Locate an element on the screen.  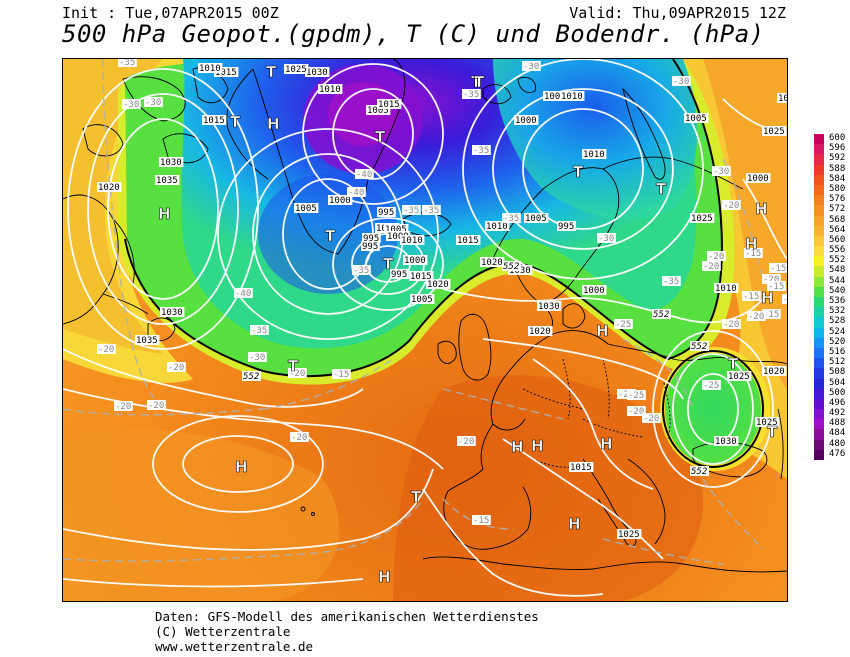
legend-entry: 492 is located at coordinates (830, 414).